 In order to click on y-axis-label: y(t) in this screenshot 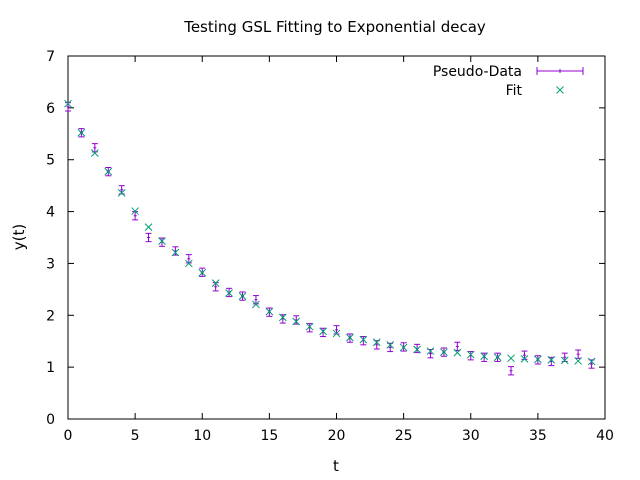, I will do `click(19, 237)`.